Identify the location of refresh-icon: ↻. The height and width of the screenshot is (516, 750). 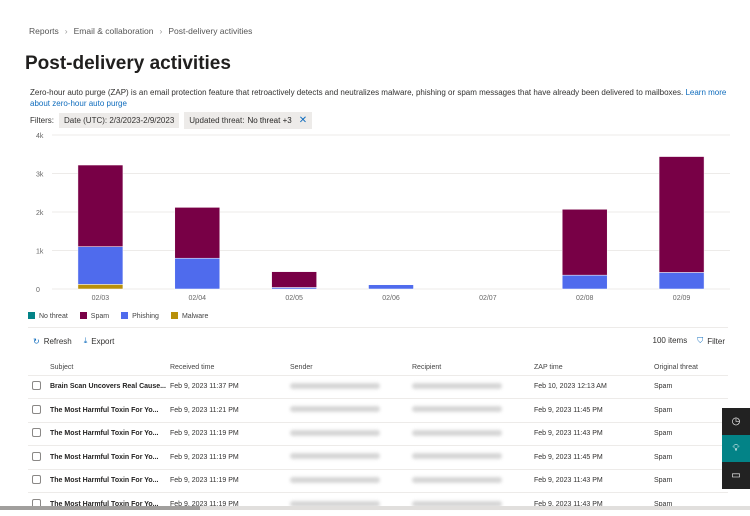
(36, 341).